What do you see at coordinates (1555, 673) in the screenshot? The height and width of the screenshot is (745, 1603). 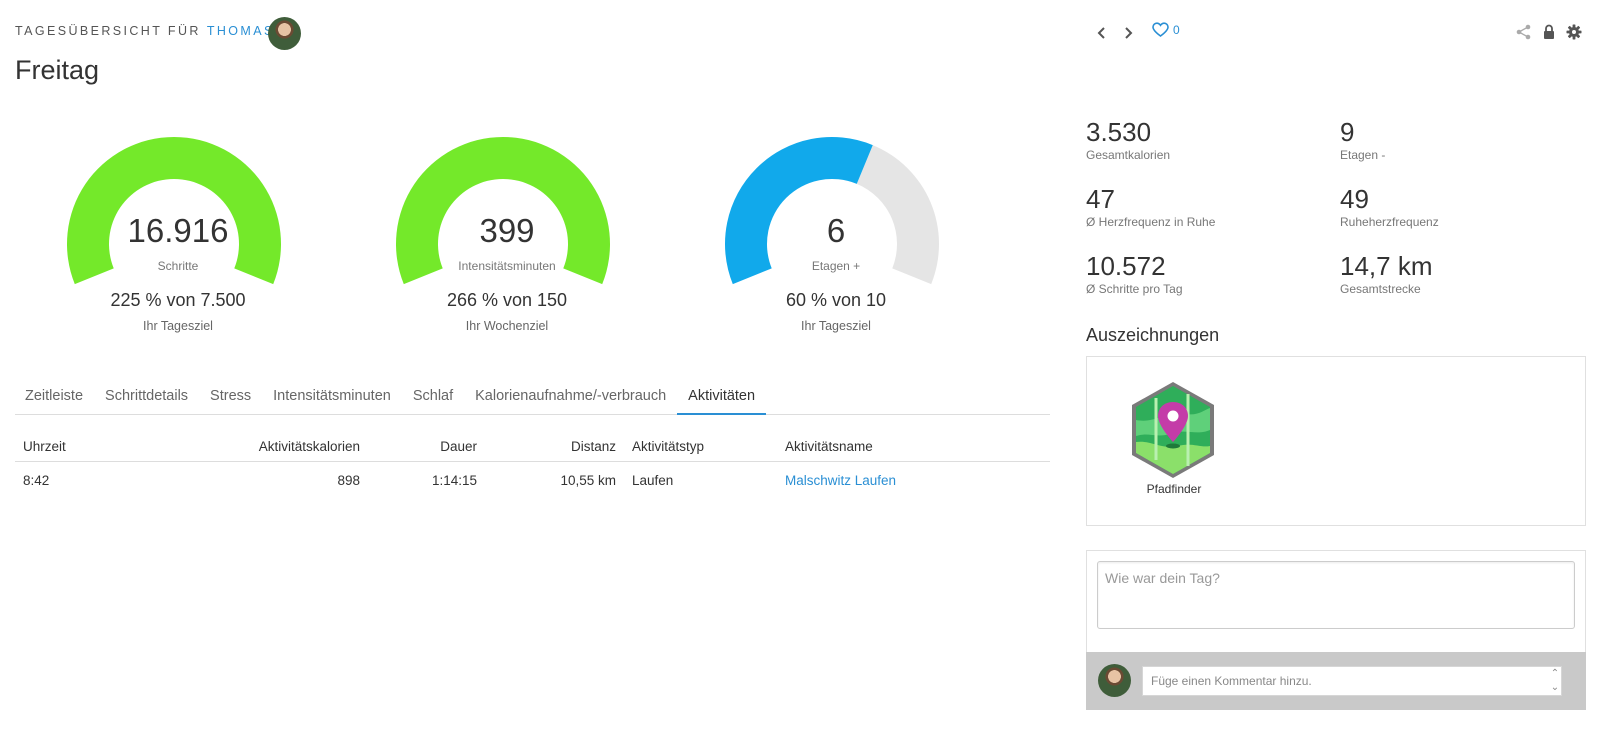 I see `chevron-up-icon: ⌃` at bounding box center [1555, 673].